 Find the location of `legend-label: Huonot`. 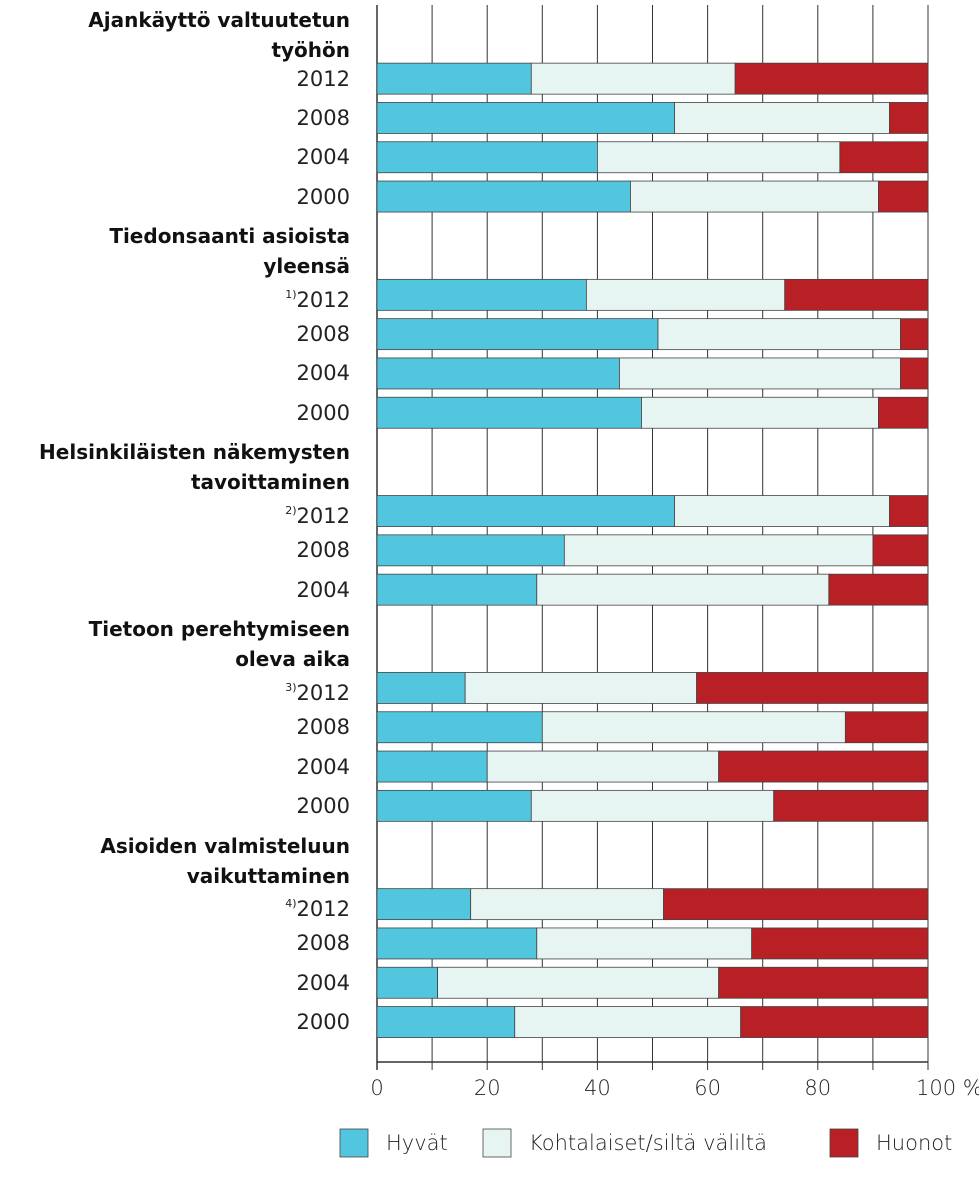

legend-label: Huonot is located at coordinates (914, 1143).